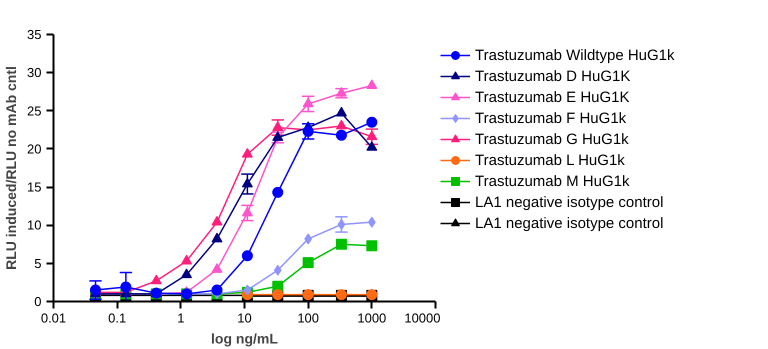 Image resolution: width=768 pixels, height=349 pixels. I want to click on x-tick-label: 0.01, so click(53, 318).